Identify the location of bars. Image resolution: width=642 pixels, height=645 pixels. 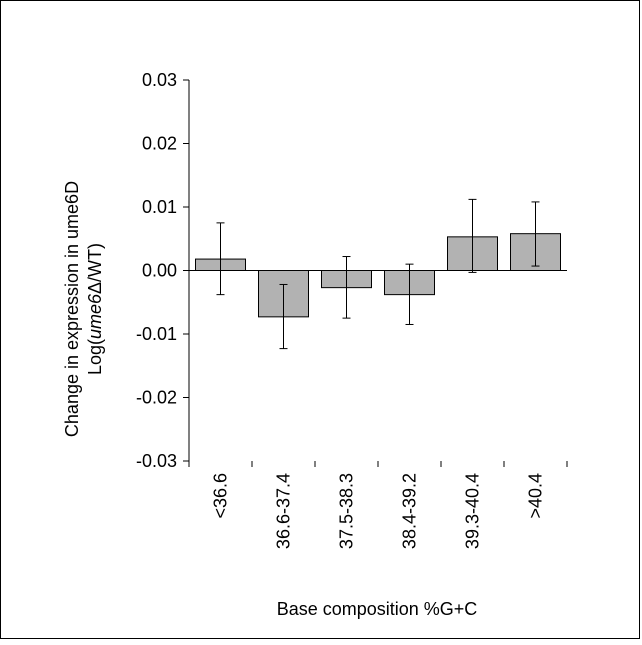
(378, 275).